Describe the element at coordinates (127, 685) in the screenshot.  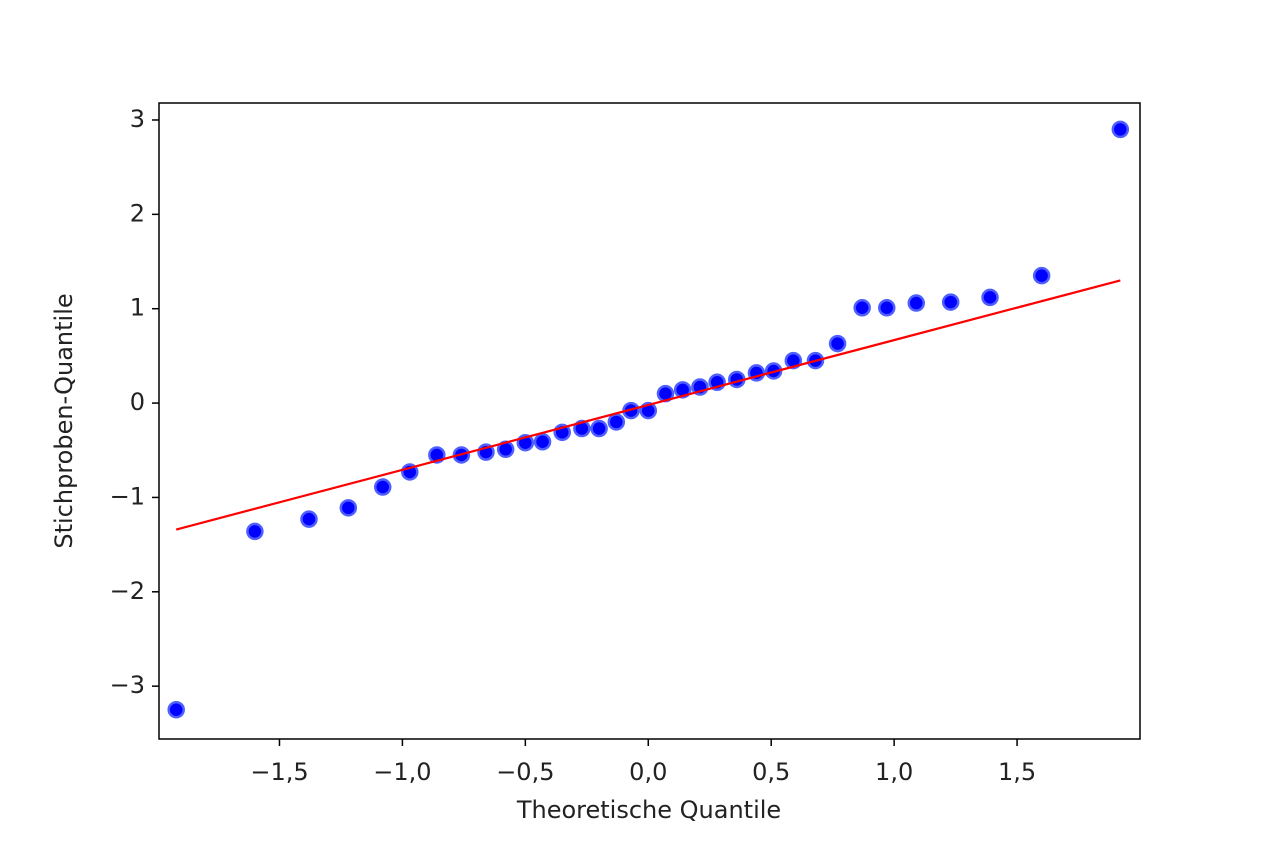
I see `y-tick-label: −3` at that location.